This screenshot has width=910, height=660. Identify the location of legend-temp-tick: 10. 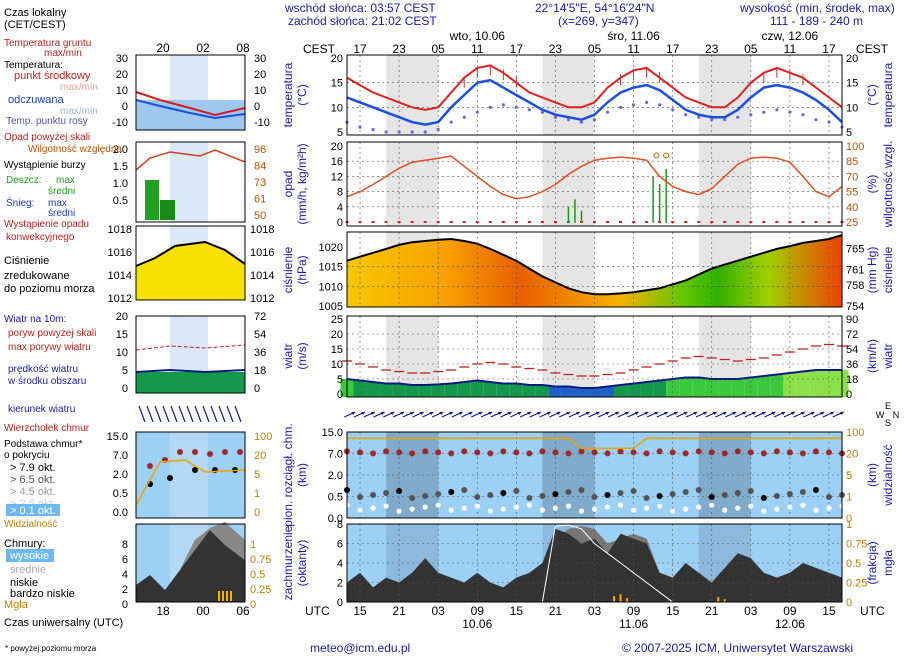
(122, 91).